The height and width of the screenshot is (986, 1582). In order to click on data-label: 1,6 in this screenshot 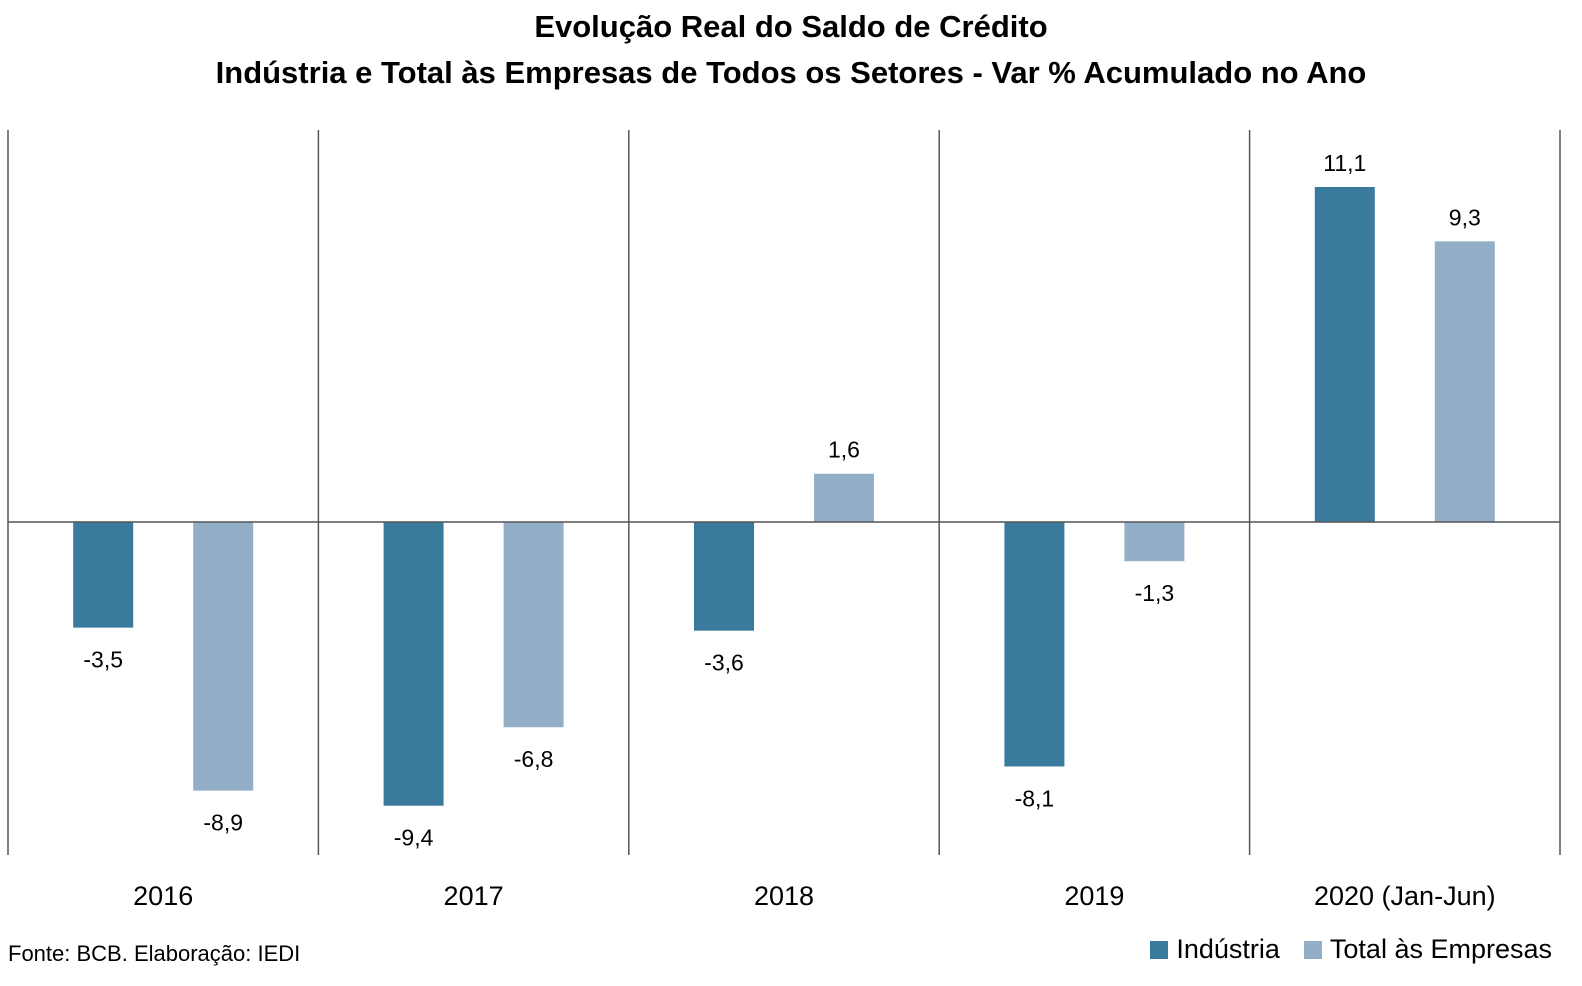, I will do `click(844, 450)`.